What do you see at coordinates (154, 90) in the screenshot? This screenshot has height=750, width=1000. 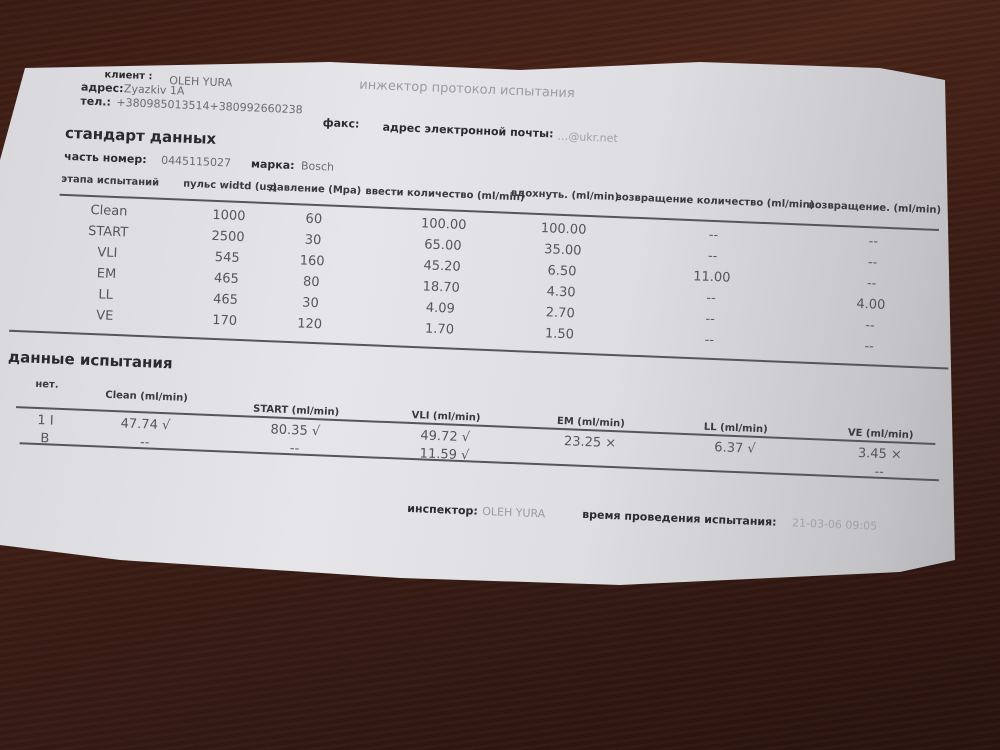 I see `address-value: Zyazkiv 1A` at bounding box center [154, 90].